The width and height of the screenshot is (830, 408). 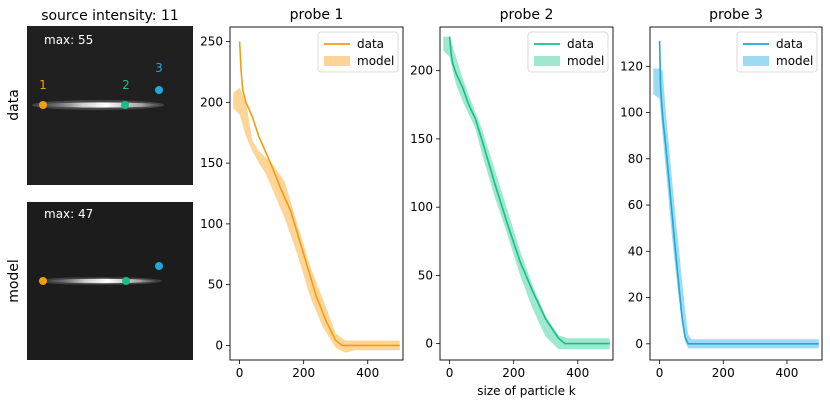 I want to click on x-axis-label: size of particle k, so click(x=526, y=391).